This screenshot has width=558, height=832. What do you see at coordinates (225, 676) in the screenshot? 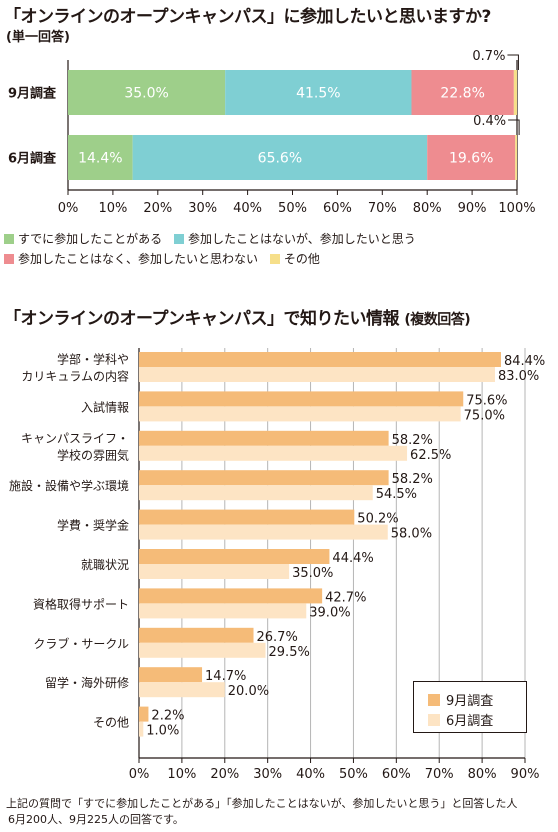
I see `data-label: 14.7%` at bounding box center [225, 676].